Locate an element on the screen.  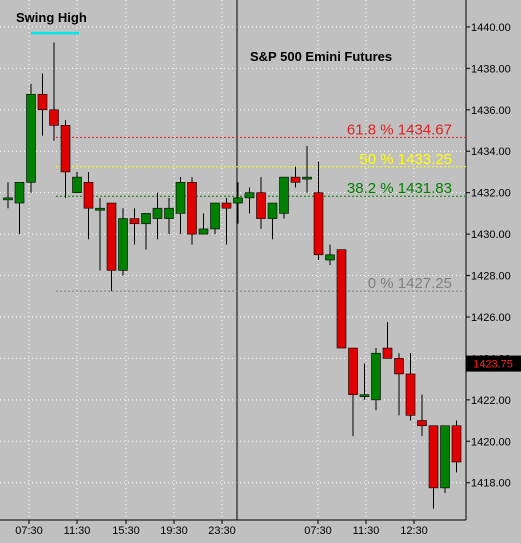
x-tick-label: 15:30 is located at coordinates (126, 531).